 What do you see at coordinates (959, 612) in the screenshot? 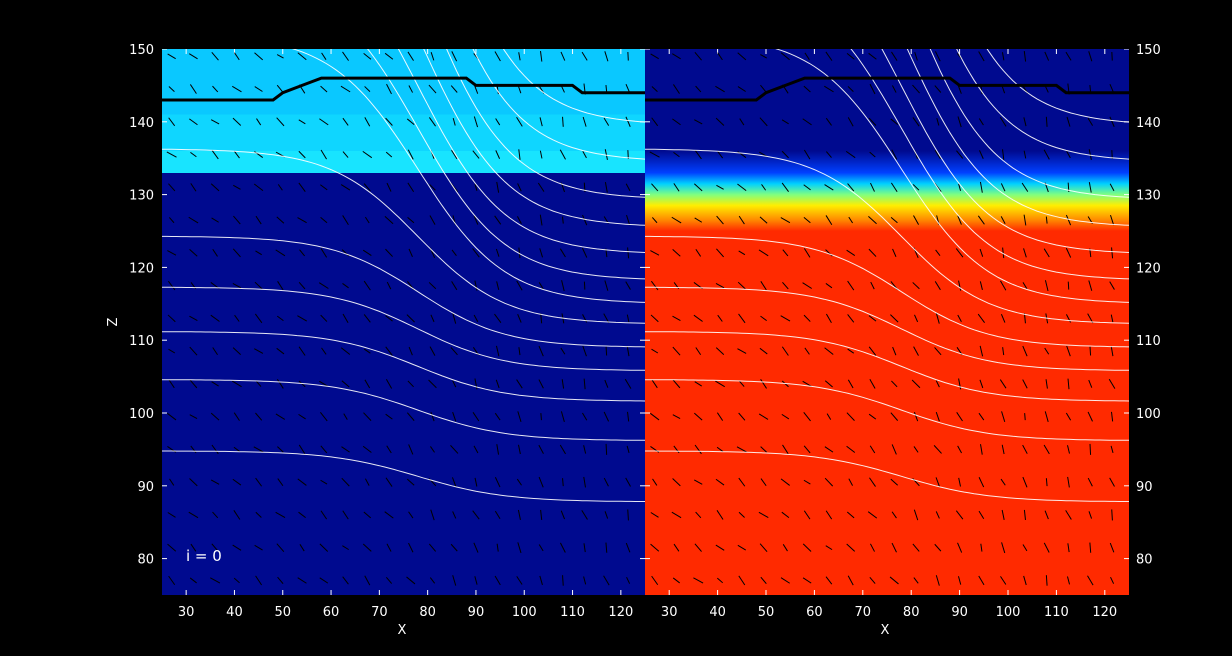
I see `x-tick-label: 90` at bounding box center [959, 612].